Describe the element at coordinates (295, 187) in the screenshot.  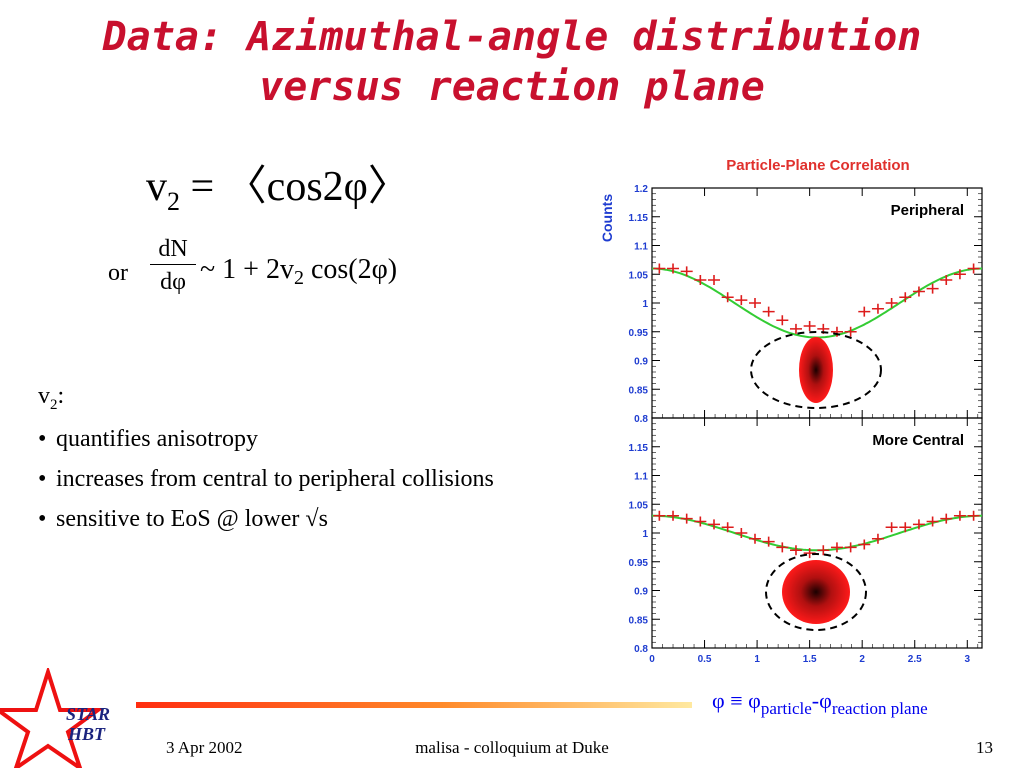
I see `eq1-rhs: = 〈cos2φ〉` at that location.